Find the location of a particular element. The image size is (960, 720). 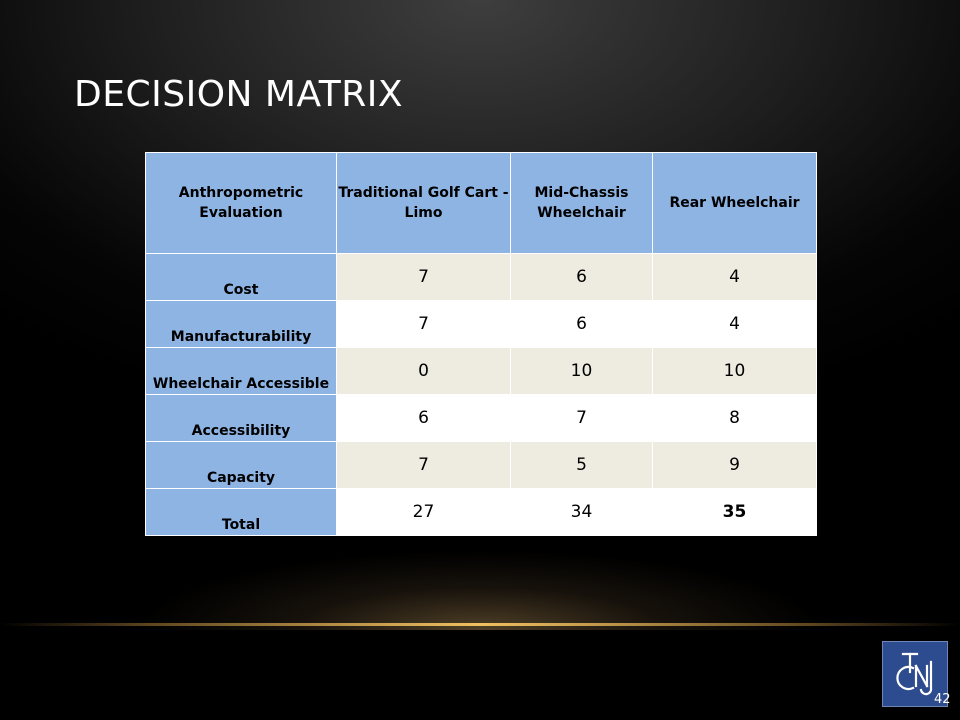

cell-value-best: 35 is located at coordinates (734, 512).